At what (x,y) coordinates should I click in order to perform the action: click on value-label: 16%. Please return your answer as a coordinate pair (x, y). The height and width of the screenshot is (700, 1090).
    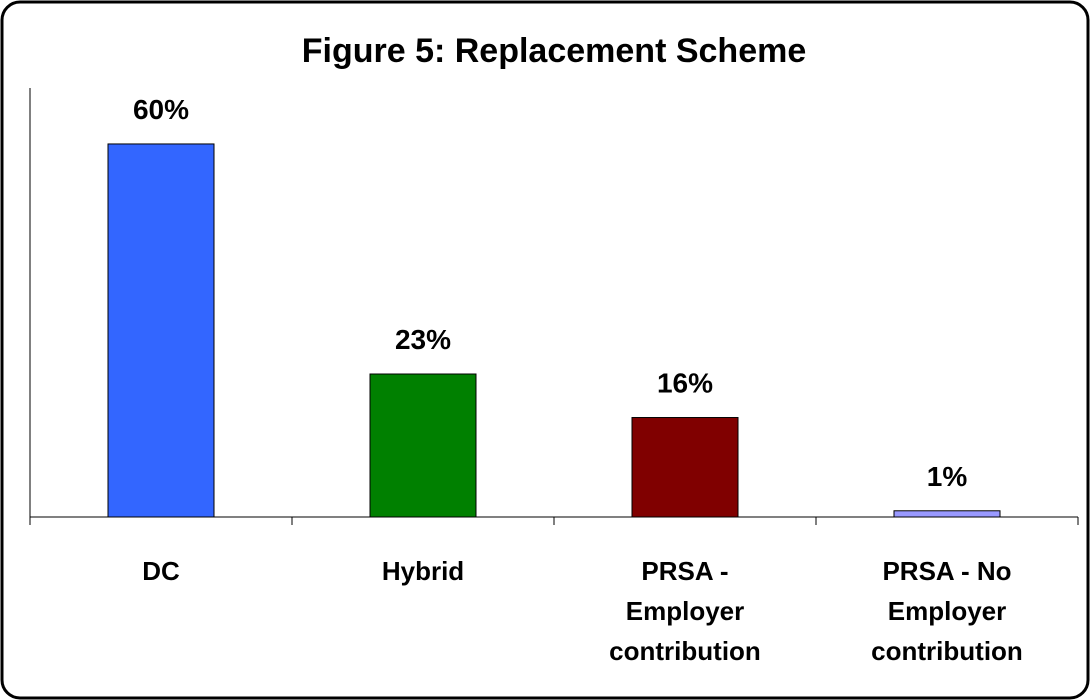
    Looking at the image, I should click on (685, 383).